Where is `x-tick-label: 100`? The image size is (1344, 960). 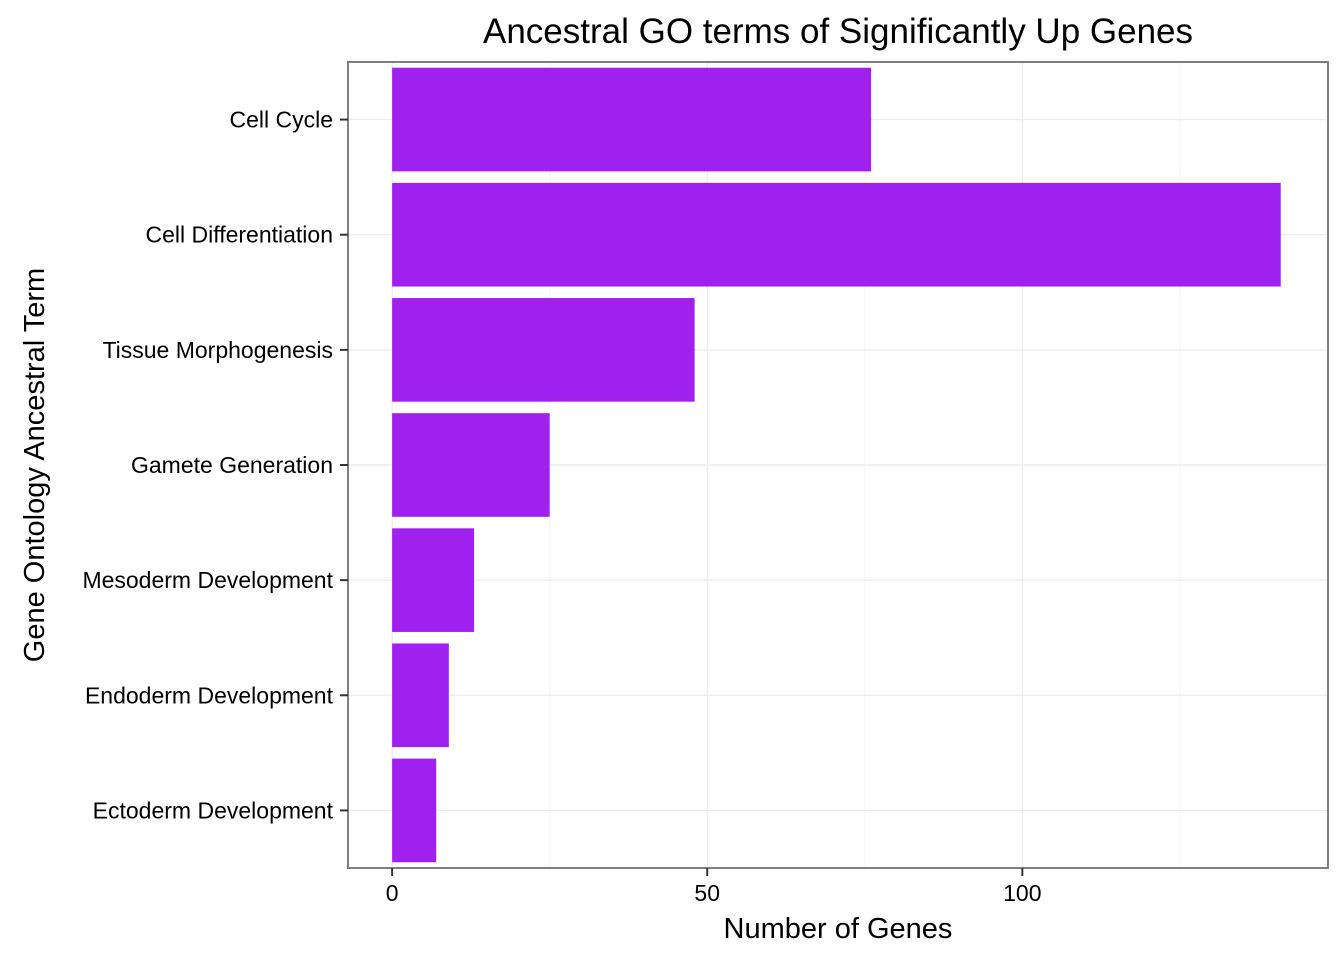 x-tick-label: 100 is located at coordinates (1022, 893).